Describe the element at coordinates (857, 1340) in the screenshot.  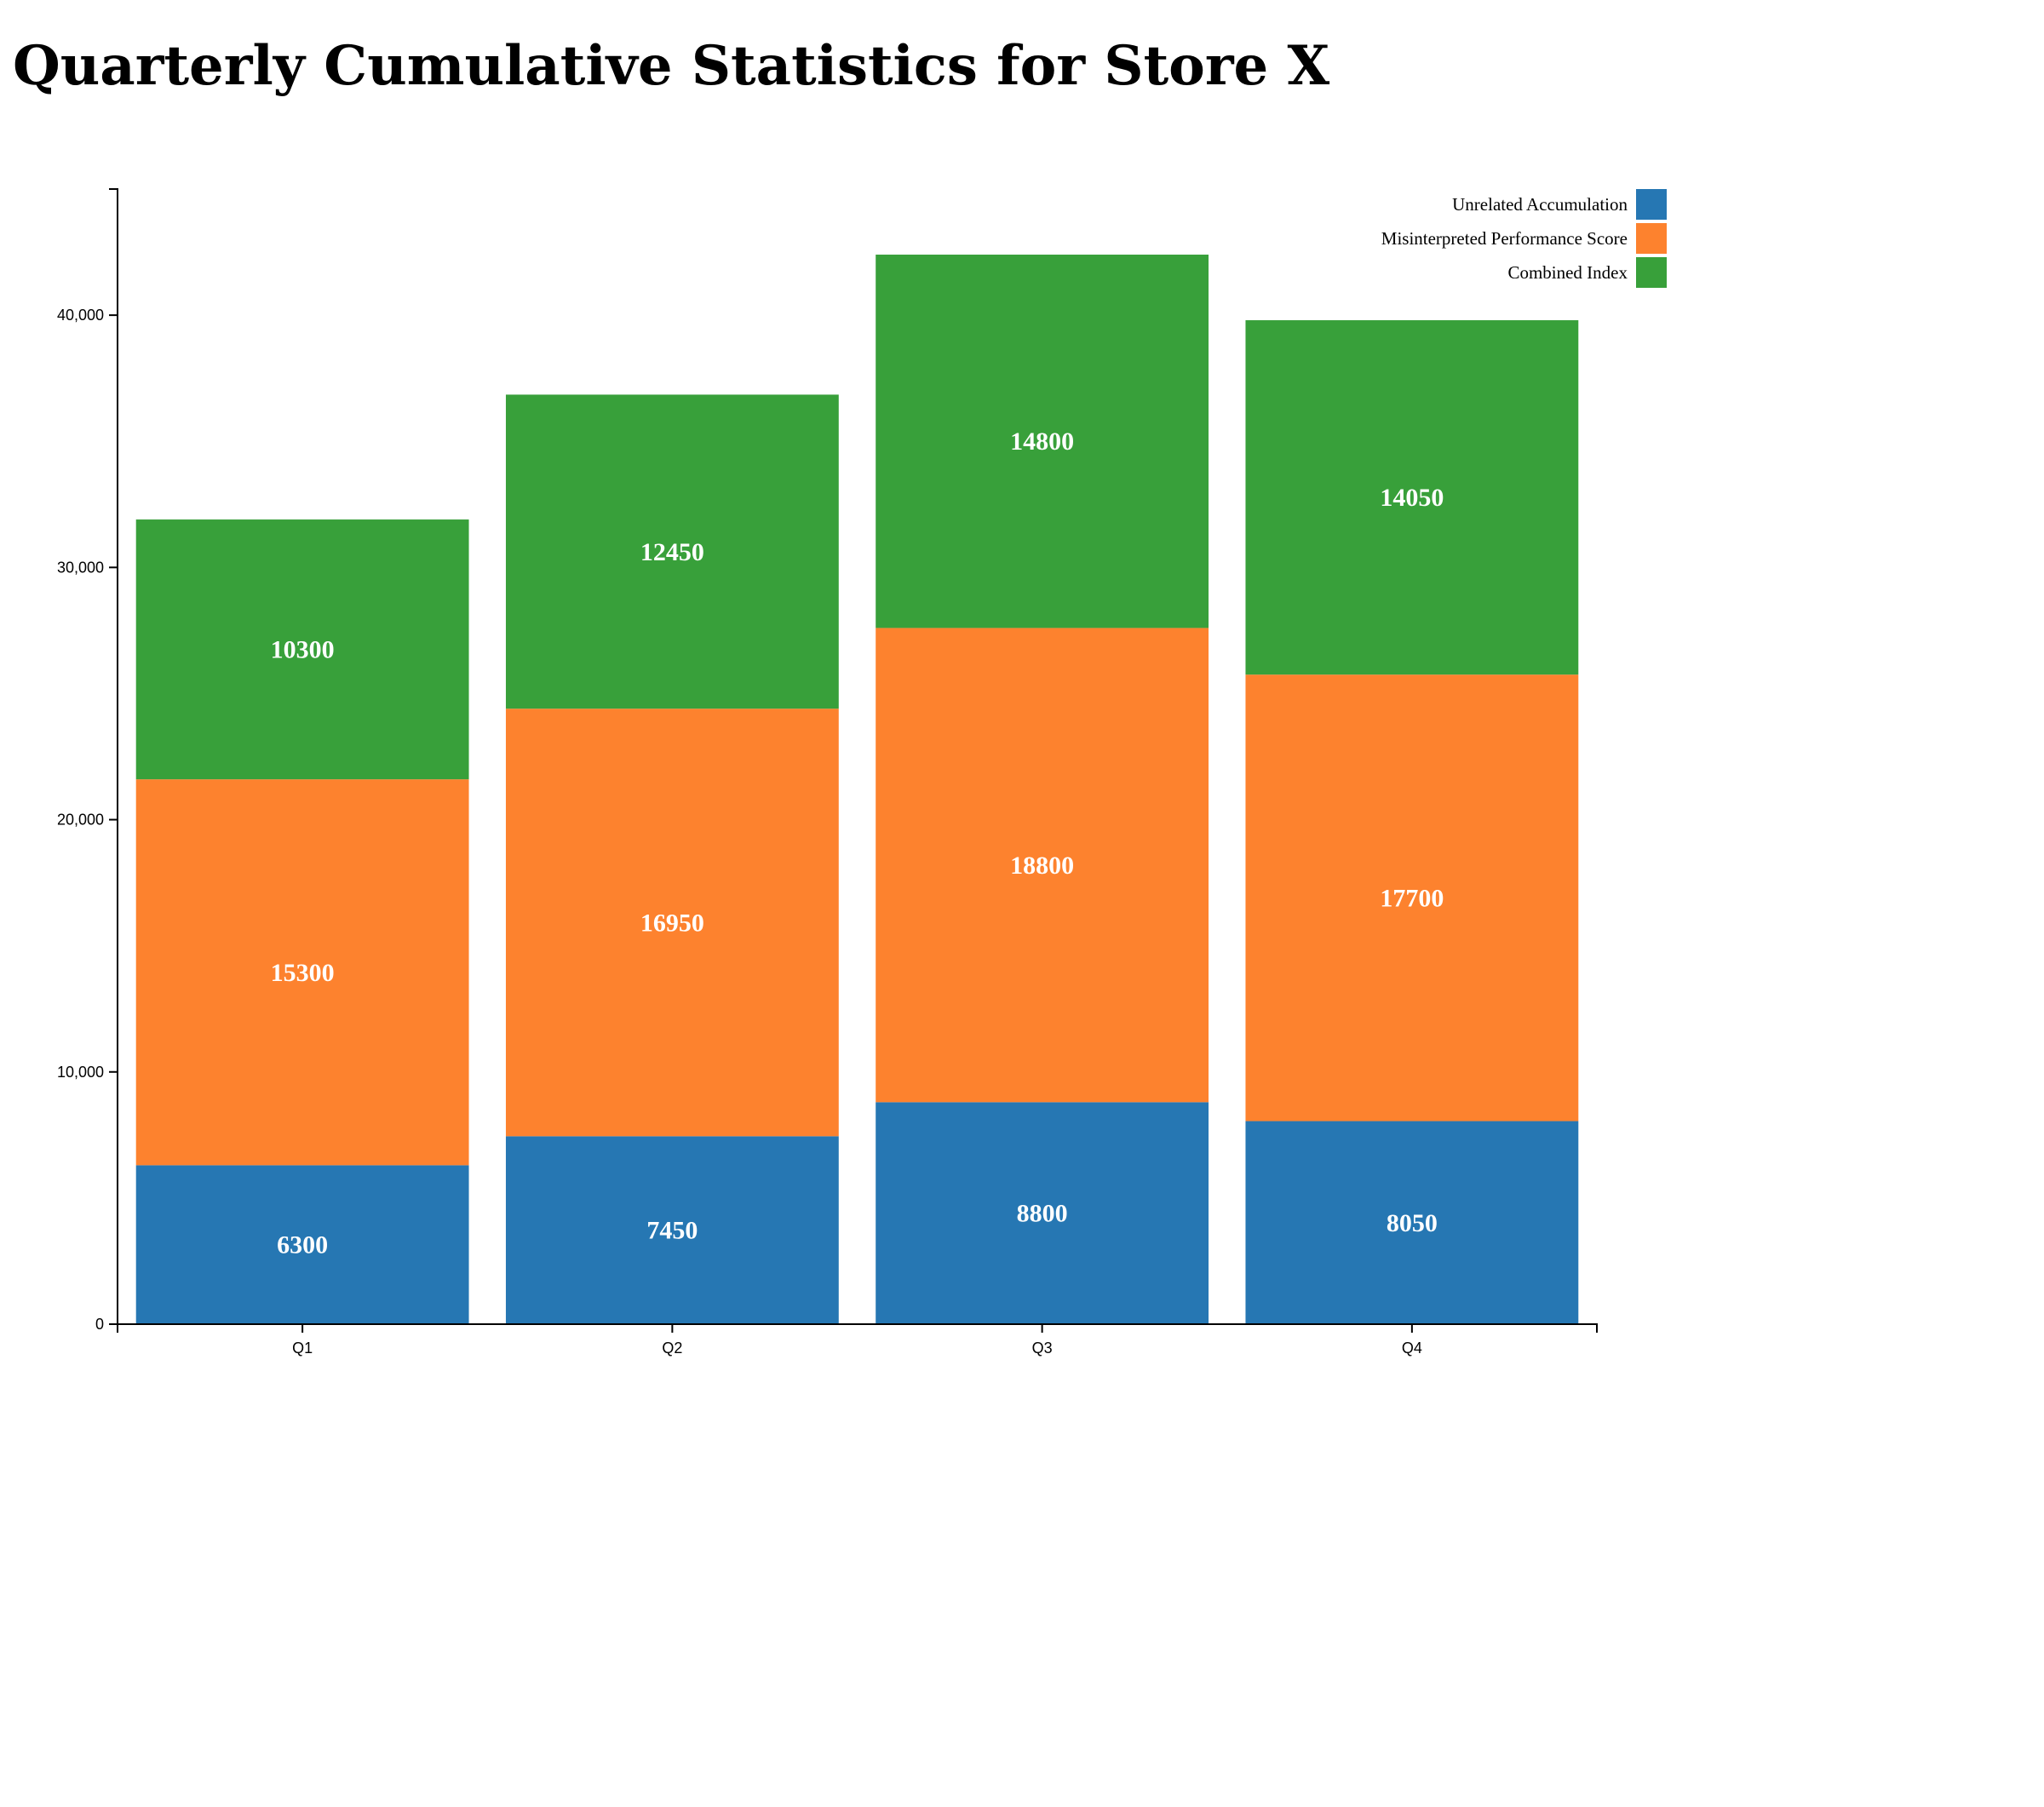
I see `x-axis: Q1 Q2 Q3 Q4` at that location.